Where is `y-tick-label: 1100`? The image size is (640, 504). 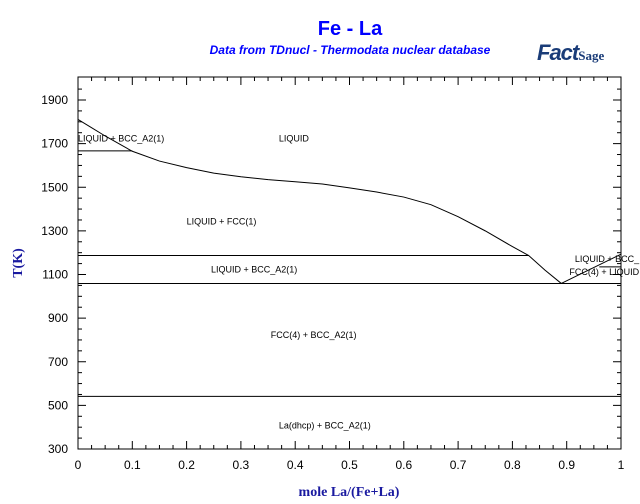 y-tick-label: 1100 is located at coordinates (55, 275).